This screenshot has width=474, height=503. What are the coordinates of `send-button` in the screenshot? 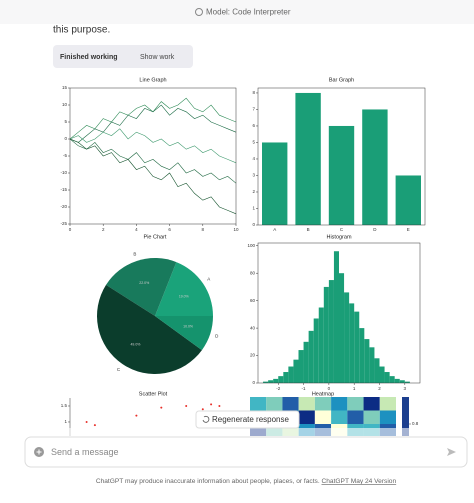 It's located at (451, 452).